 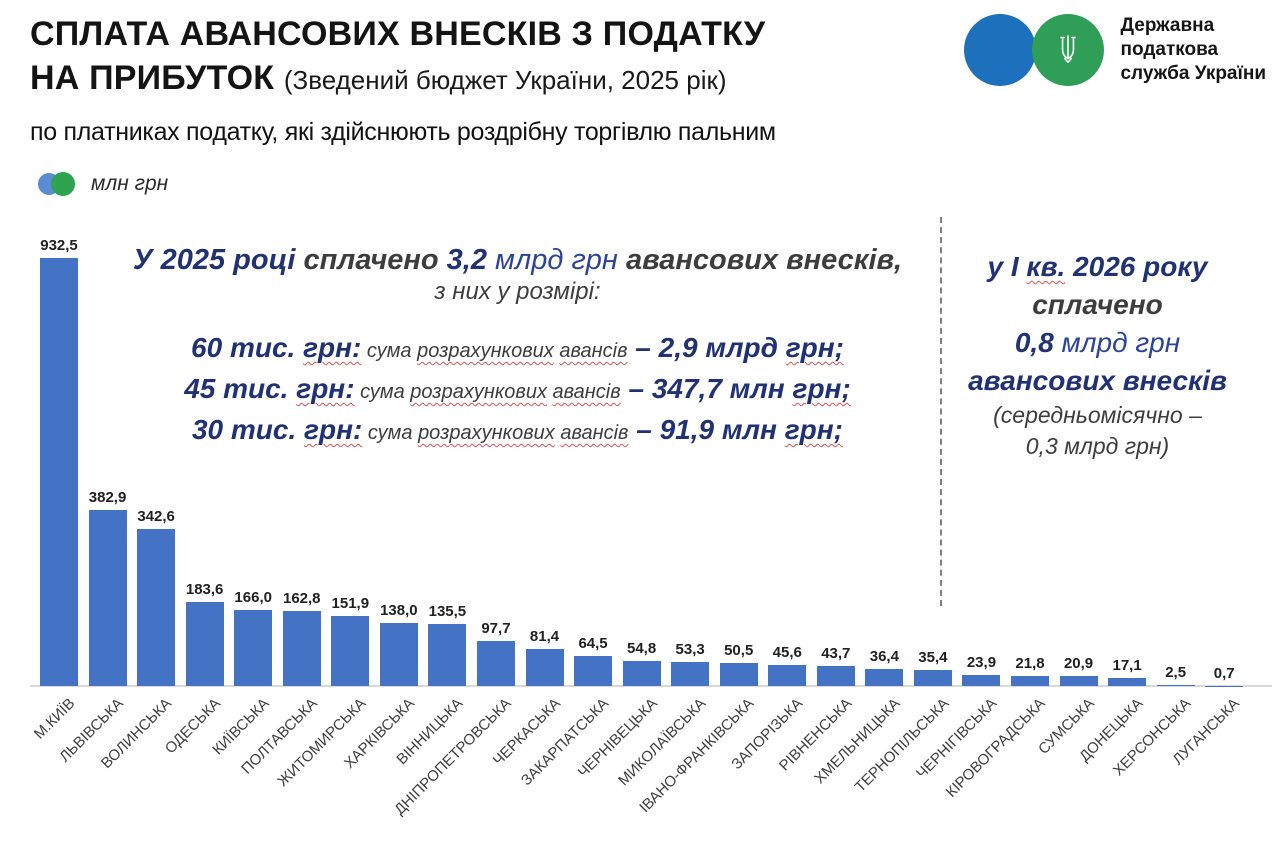 I want to click on trident-icon, so click(x=1068, y=49).